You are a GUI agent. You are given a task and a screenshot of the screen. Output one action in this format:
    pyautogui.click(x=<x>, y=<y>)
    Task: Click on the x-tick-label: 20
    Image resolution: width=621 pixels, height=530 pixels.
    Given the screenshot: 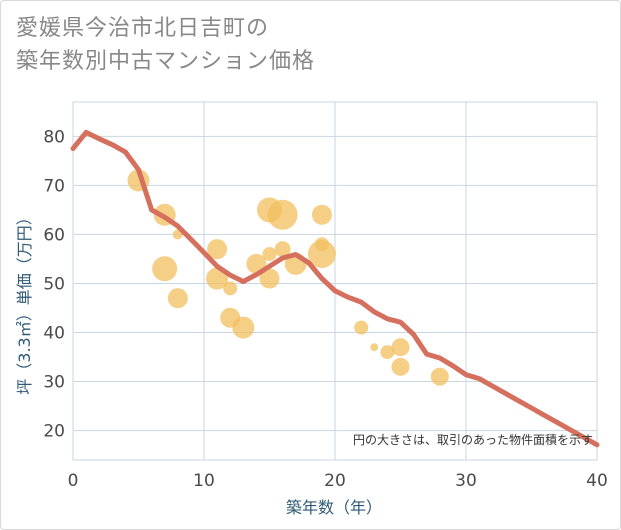 What is the action you would take?
    pyautogui.click(x=335, y=481)
    